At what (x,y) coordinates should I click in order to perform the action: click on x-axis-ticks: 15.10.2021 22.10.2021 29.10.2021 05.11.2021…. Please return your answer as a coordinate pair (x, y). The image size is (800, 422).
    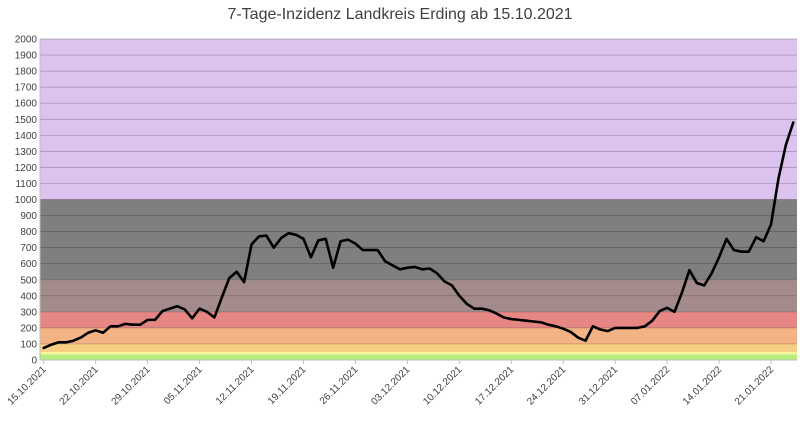
    Looking at the image, I should click on (391, 384).